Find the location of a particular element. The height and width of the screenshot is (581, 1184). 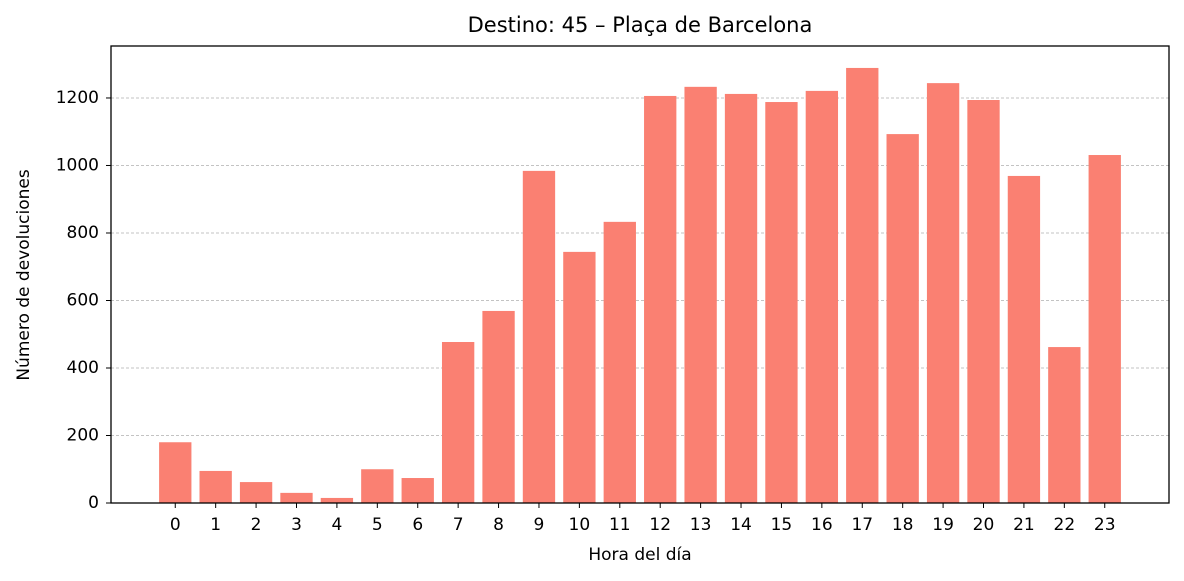

x-tick-label: 6 is located at coordinates (417, 525).